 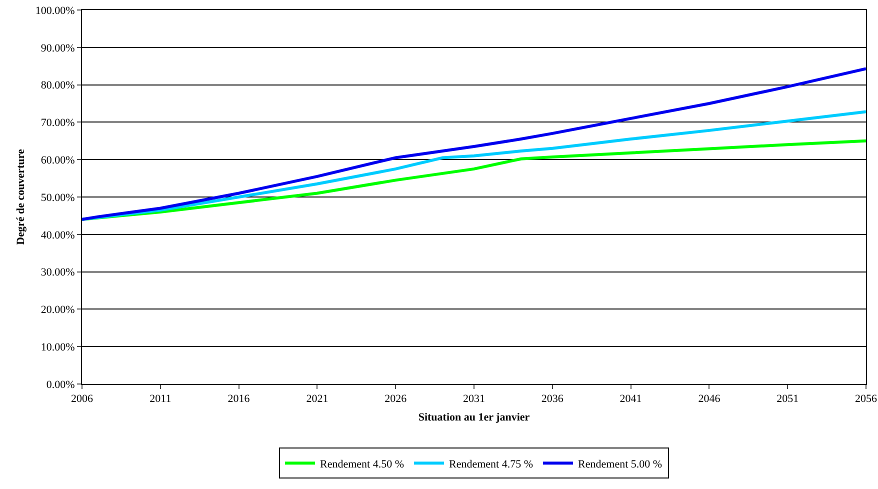 What do you see at coordinates (474, 180) in the screenshot?
I see `line-series` at bounding box center [474, 180].